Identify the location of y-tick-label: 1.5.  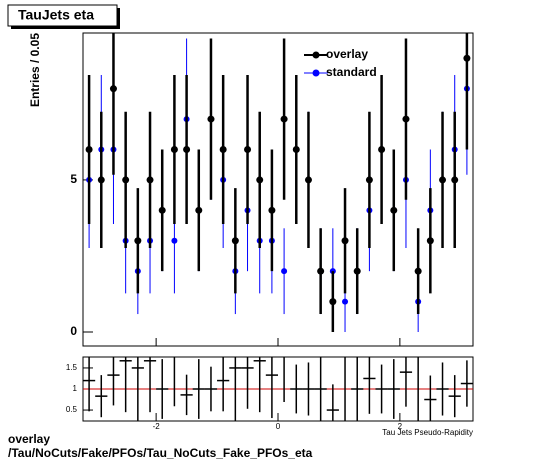
(72, 367).